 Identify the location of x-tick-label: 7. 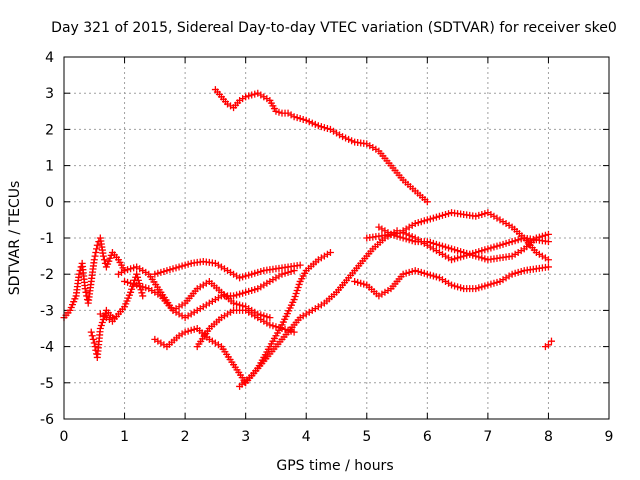
(487, 437).